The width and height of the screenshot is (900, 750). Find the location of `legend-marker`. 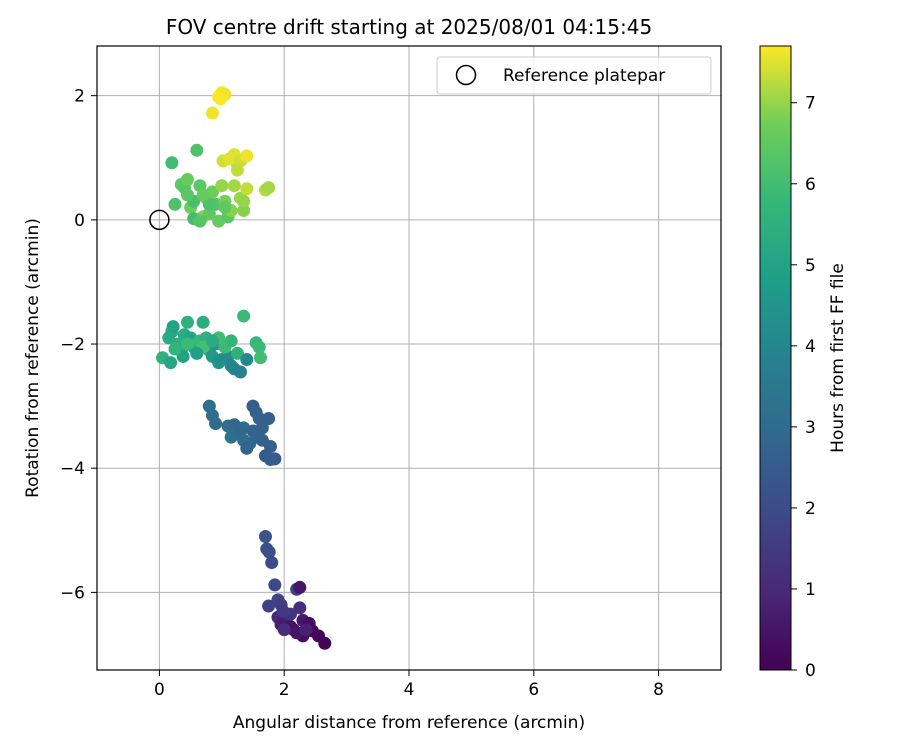

legend-marker is located at coordinates (466, 75).